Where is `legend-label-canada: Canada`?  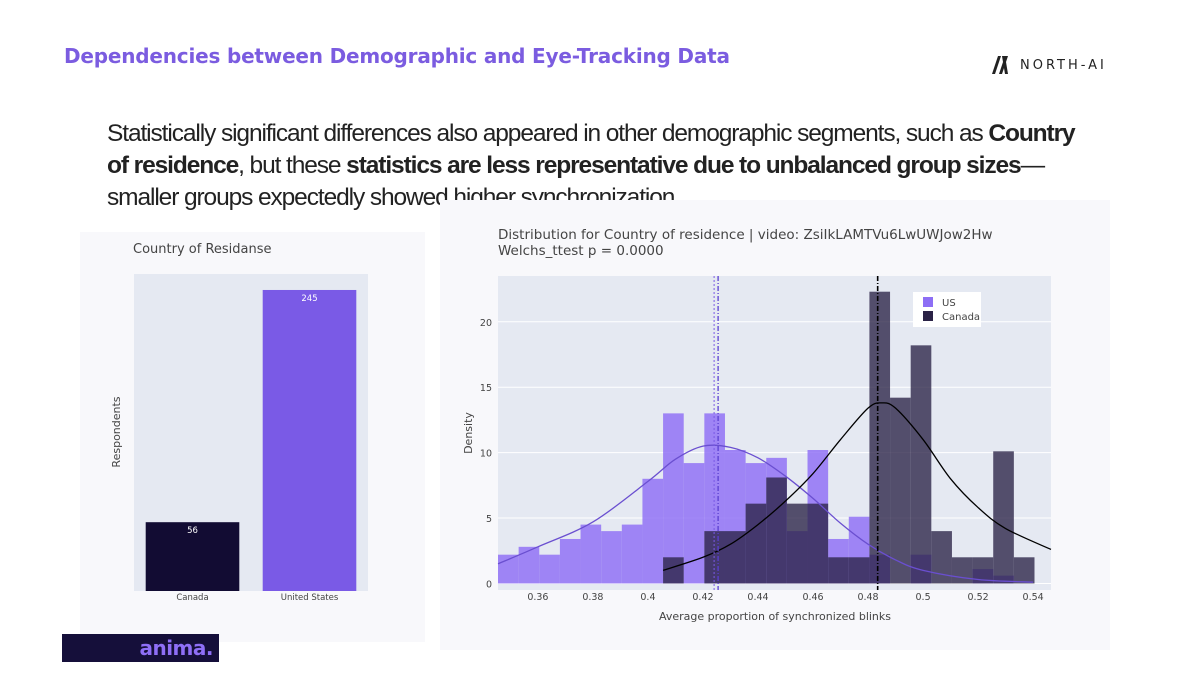
legend-label-canada: Canada is located at coordinates (961, 317).